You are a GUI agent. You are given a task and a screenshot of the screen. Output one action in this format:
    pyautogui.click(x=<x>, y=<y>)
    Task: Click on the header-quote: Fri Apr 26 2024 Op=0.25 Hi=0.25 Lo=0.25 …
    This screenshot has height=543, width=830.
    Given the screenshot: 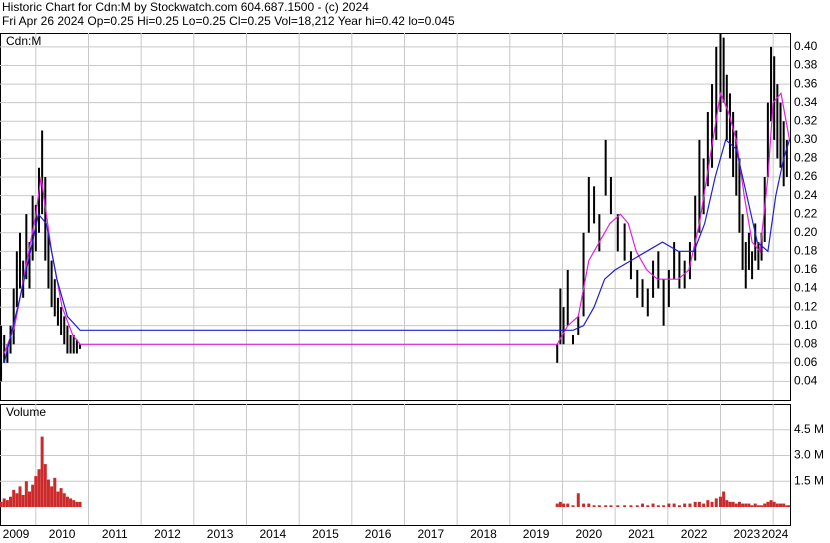 What is the action you would take?
    pyautogui.click(x=228, y=21)
    